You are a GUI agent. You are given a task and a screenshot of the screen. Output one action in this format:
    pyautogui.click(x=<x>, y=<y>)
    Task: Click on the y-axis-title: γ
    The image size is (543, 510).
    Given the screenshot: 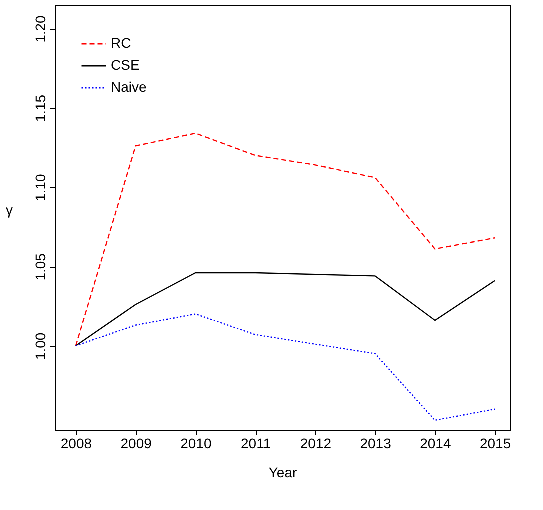 What is the action you would take?
    pyautogui.click(x=9, y=210)
    